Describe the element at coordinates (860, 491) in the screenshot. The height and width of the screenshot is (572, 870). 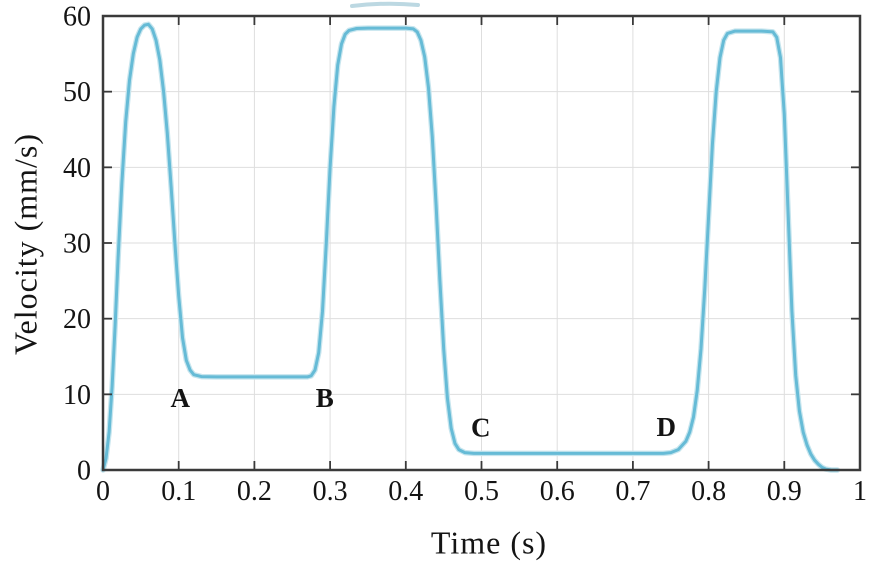
I see `x-tick-label: 1` at that location.